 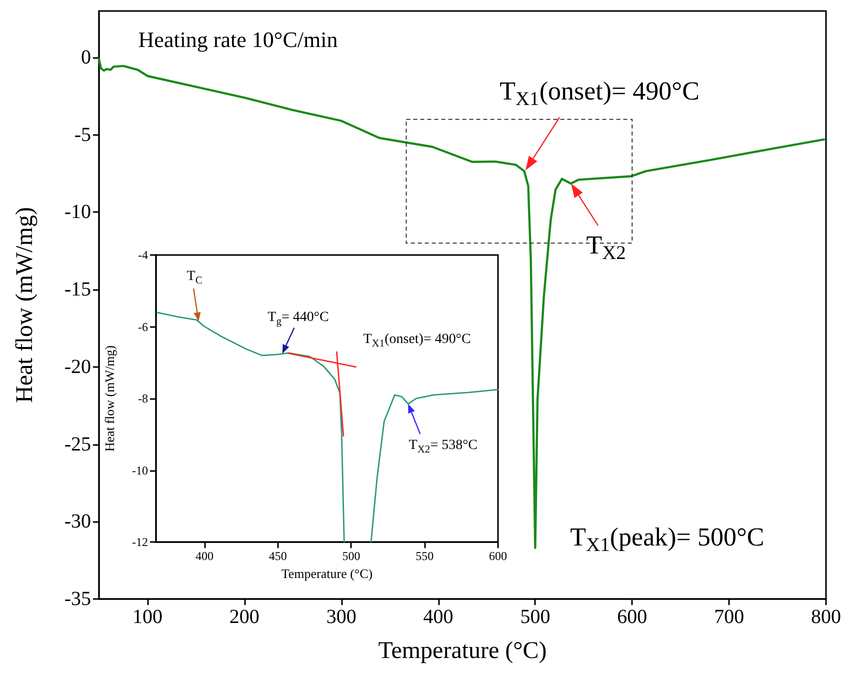 What do you see at coordinates (147, 617) in the screenshot?
I see `x-tick-label: 100` at bounding box center [147, 617].